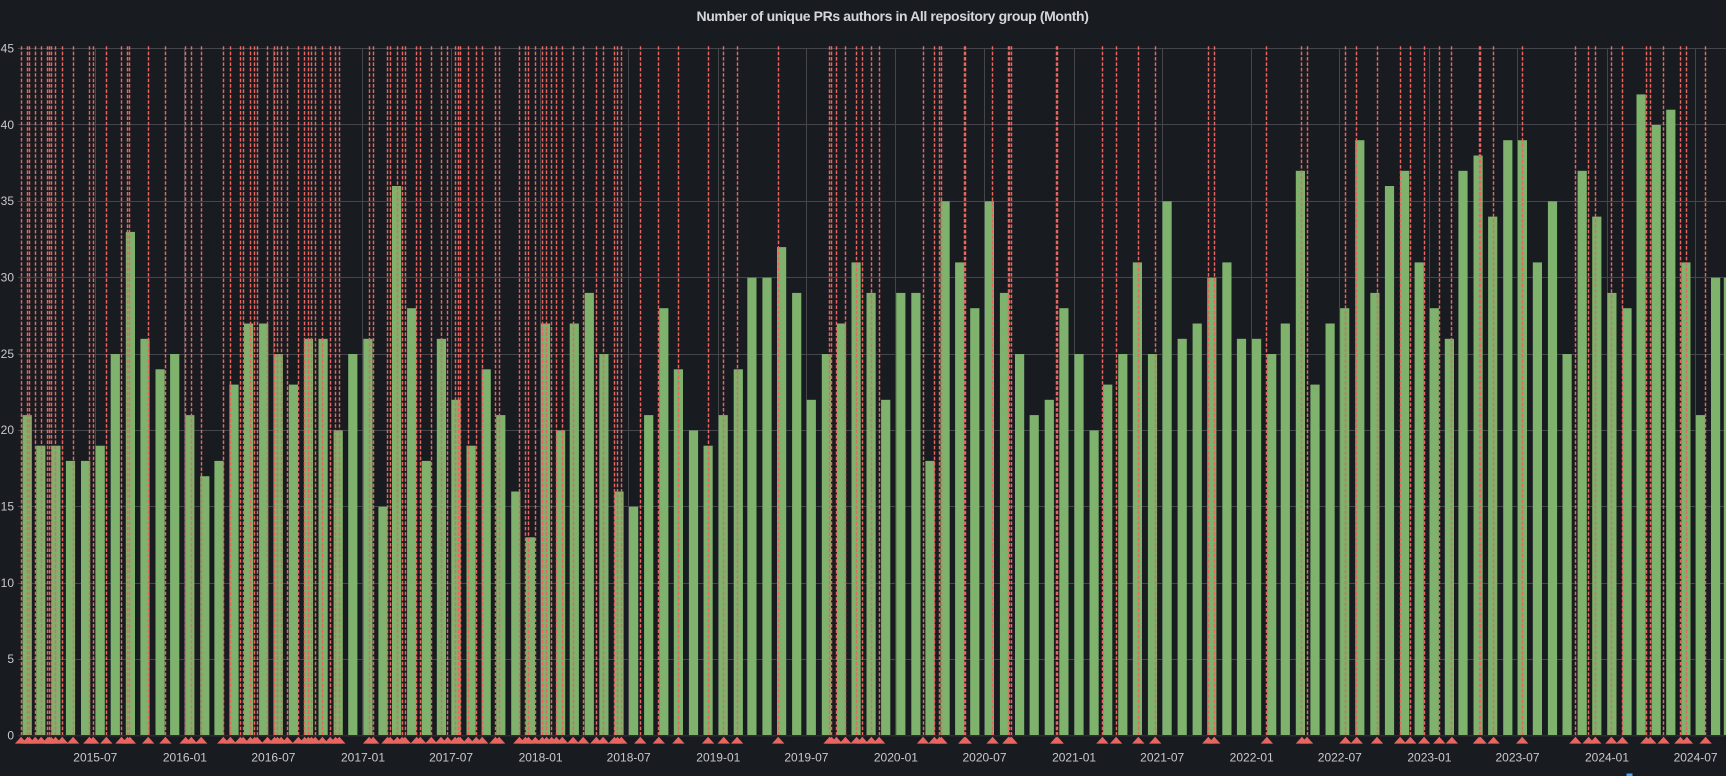 The image size is (1726, 776). What do you see at coordinates (273, 758) in the screenshot?
I see `svg-text: 2016-07` at bounding box center [273, 758].